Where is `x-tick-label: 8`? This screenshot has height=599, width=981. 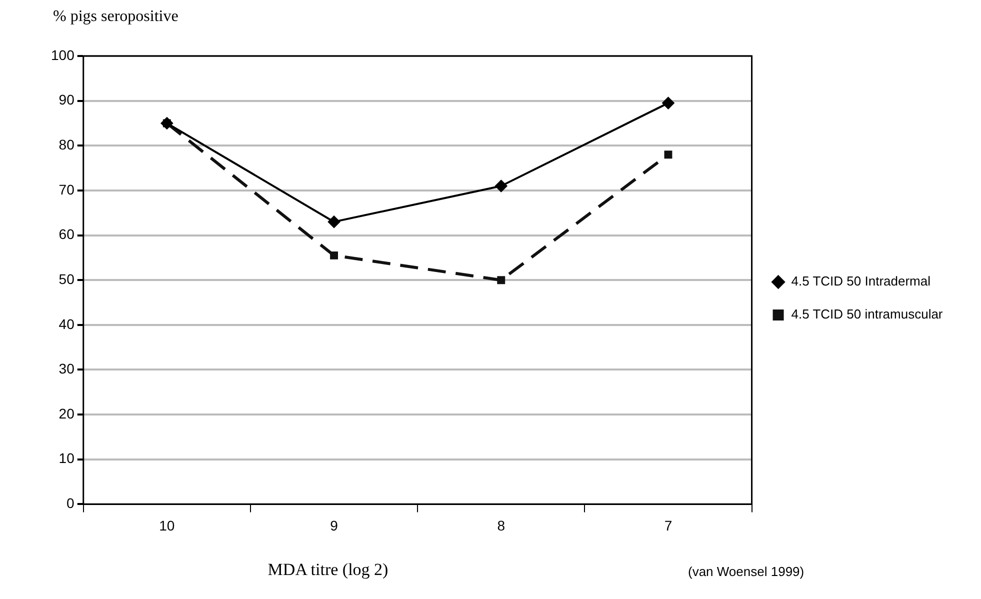 x-tick-label: 8 is located at coordinates (501, 525).